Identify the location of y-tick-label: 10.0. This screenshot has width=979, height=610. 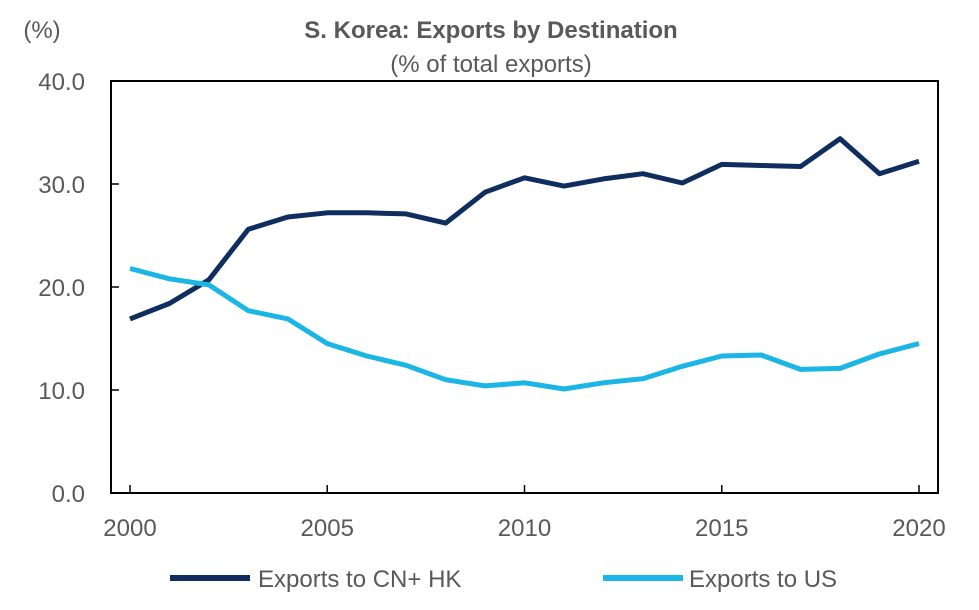
(61, 391).